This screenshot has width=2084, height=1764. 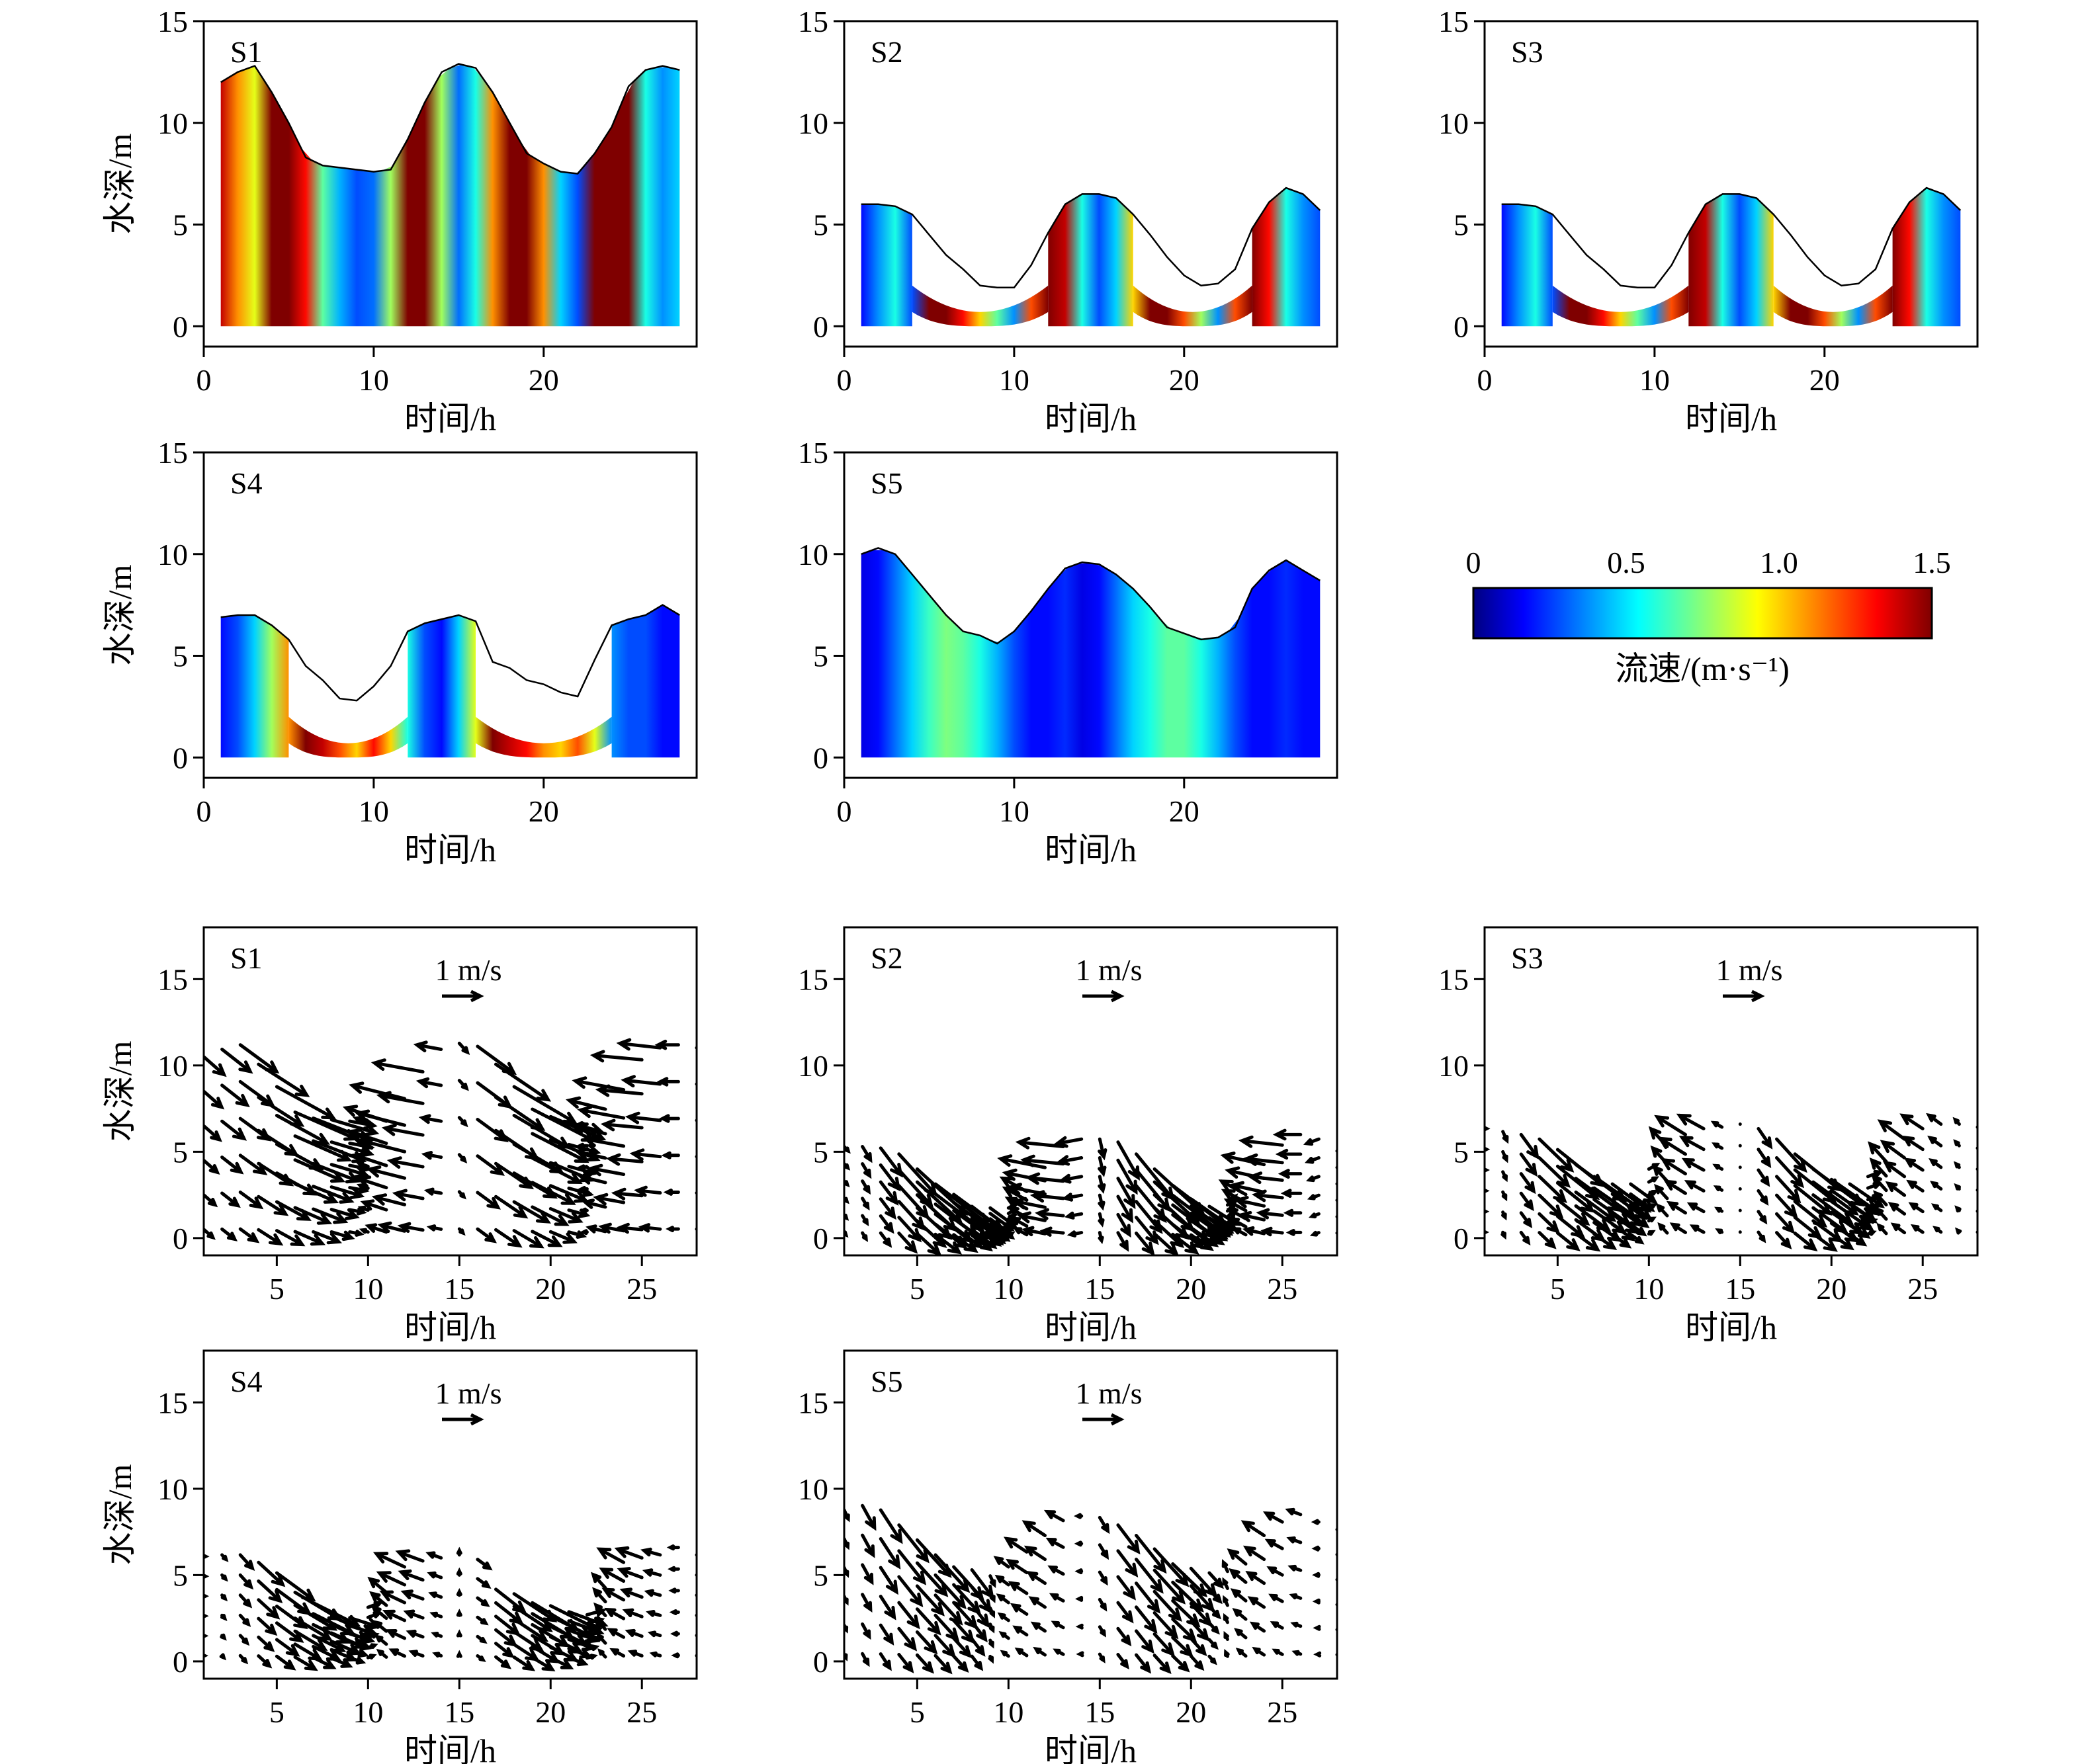 What do you see at coordinates (1779, 562) in the screenshot?
I see `colorbar-tick-2: 1.0` at bounding box center [1779, 562].